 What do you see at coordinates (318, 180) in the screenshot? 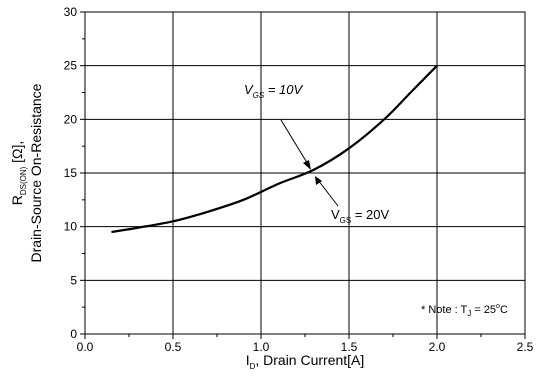
I see `arrow-20v-head` at bounding box center [318, 180].